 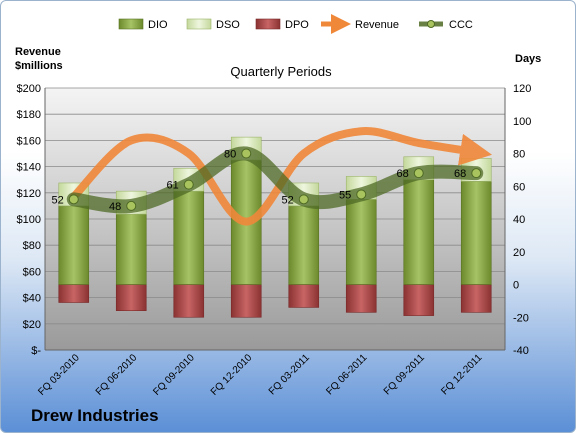 What do you see at coordinates (516, 286) in the screenshot?
I see `y-right-tick-label: 0` at bounding box center [516, 286].